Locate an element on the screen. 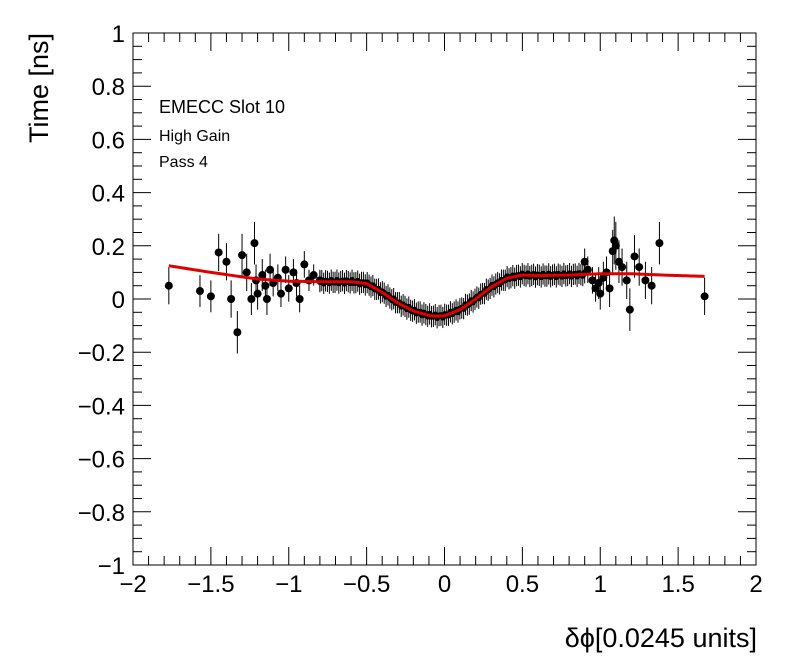 This screenshot has height=672, width=796. y-tick-label: 0.8 is located at coordinates (108, 87).